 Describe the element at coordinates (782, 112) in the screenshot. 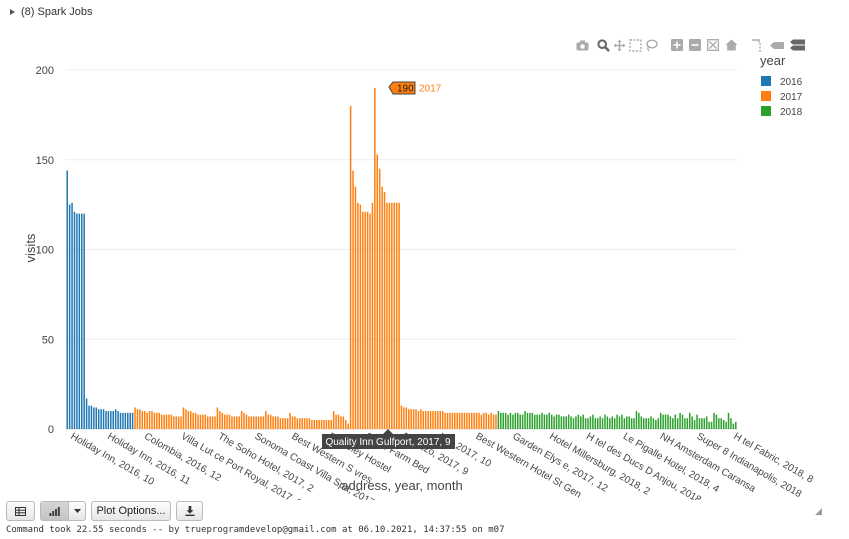

I see `legend-item-2018: 2018` at that location.